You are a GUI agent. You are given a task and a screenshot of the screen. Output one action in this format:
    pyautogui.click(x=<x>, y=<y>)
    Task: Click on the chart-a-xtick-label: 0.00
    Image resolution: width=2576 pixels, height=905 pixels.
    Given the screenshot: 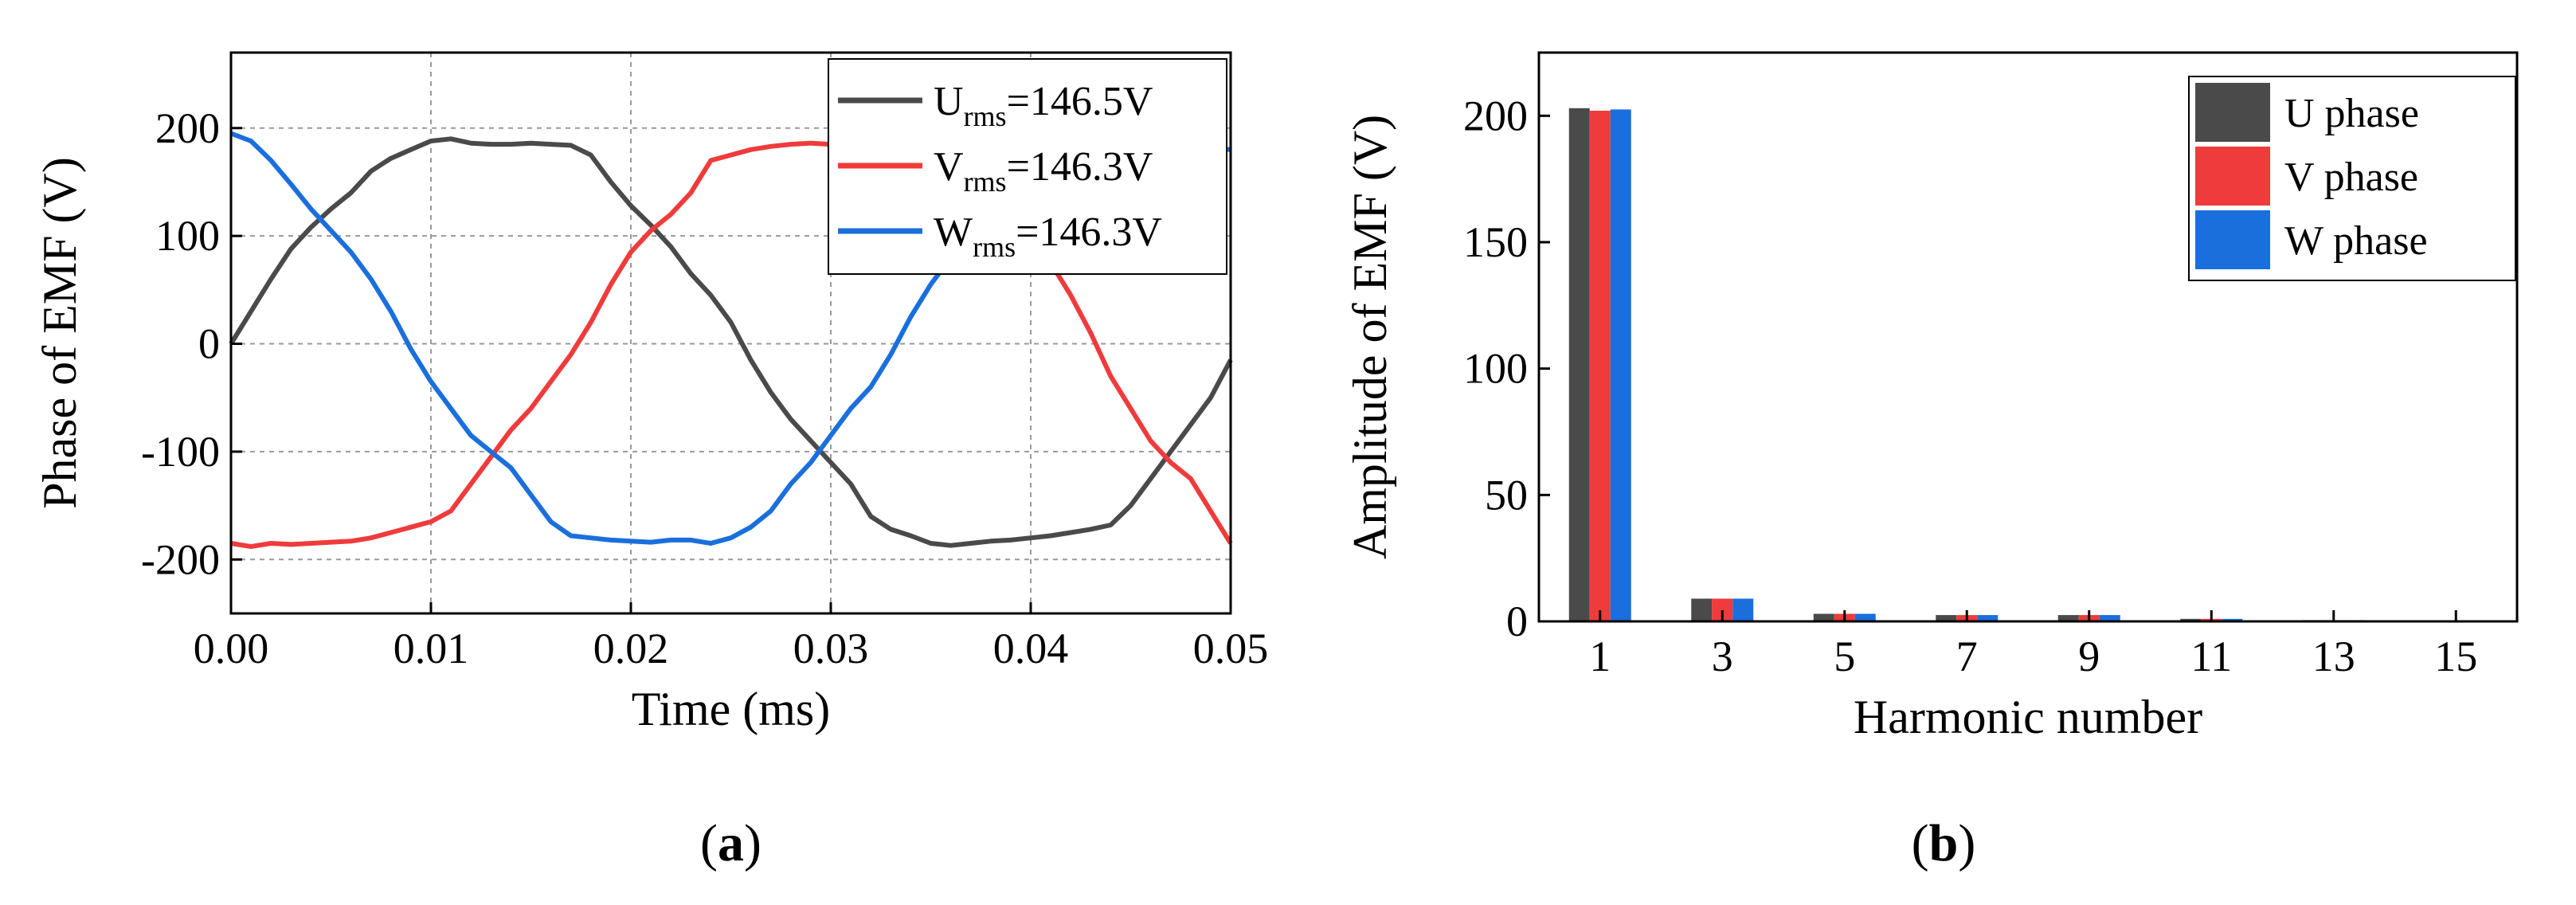 What is the action you would take?
    pyautogui.click(x=231, y=648)
    